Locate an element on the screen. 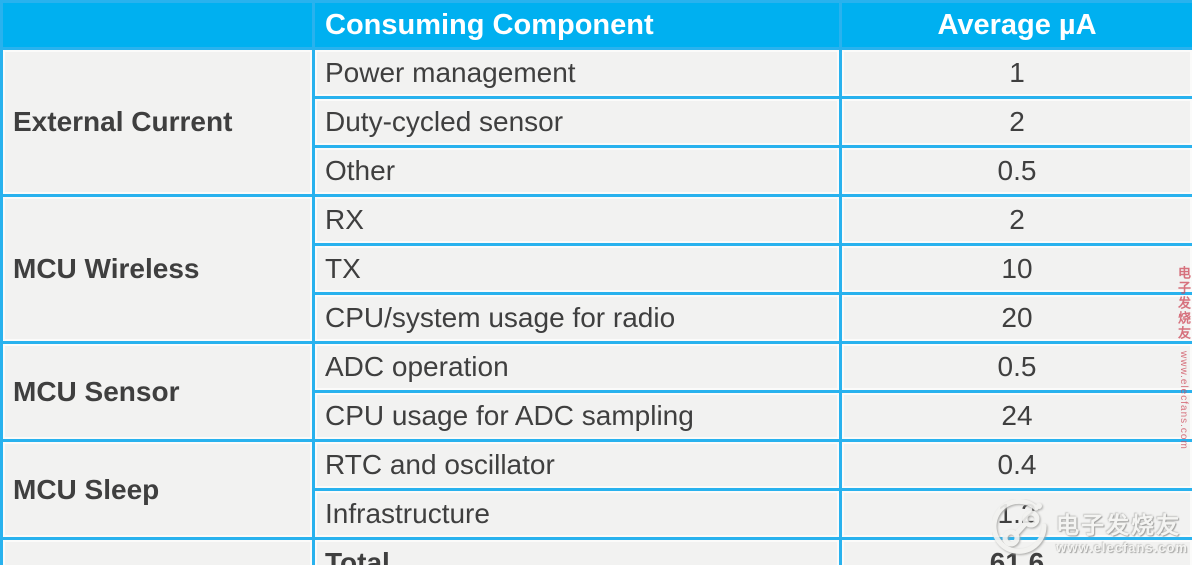 Image resolution: width=1192 pixels, height=565 pixels. group-cell-empty is located at coordinates (157, 551).